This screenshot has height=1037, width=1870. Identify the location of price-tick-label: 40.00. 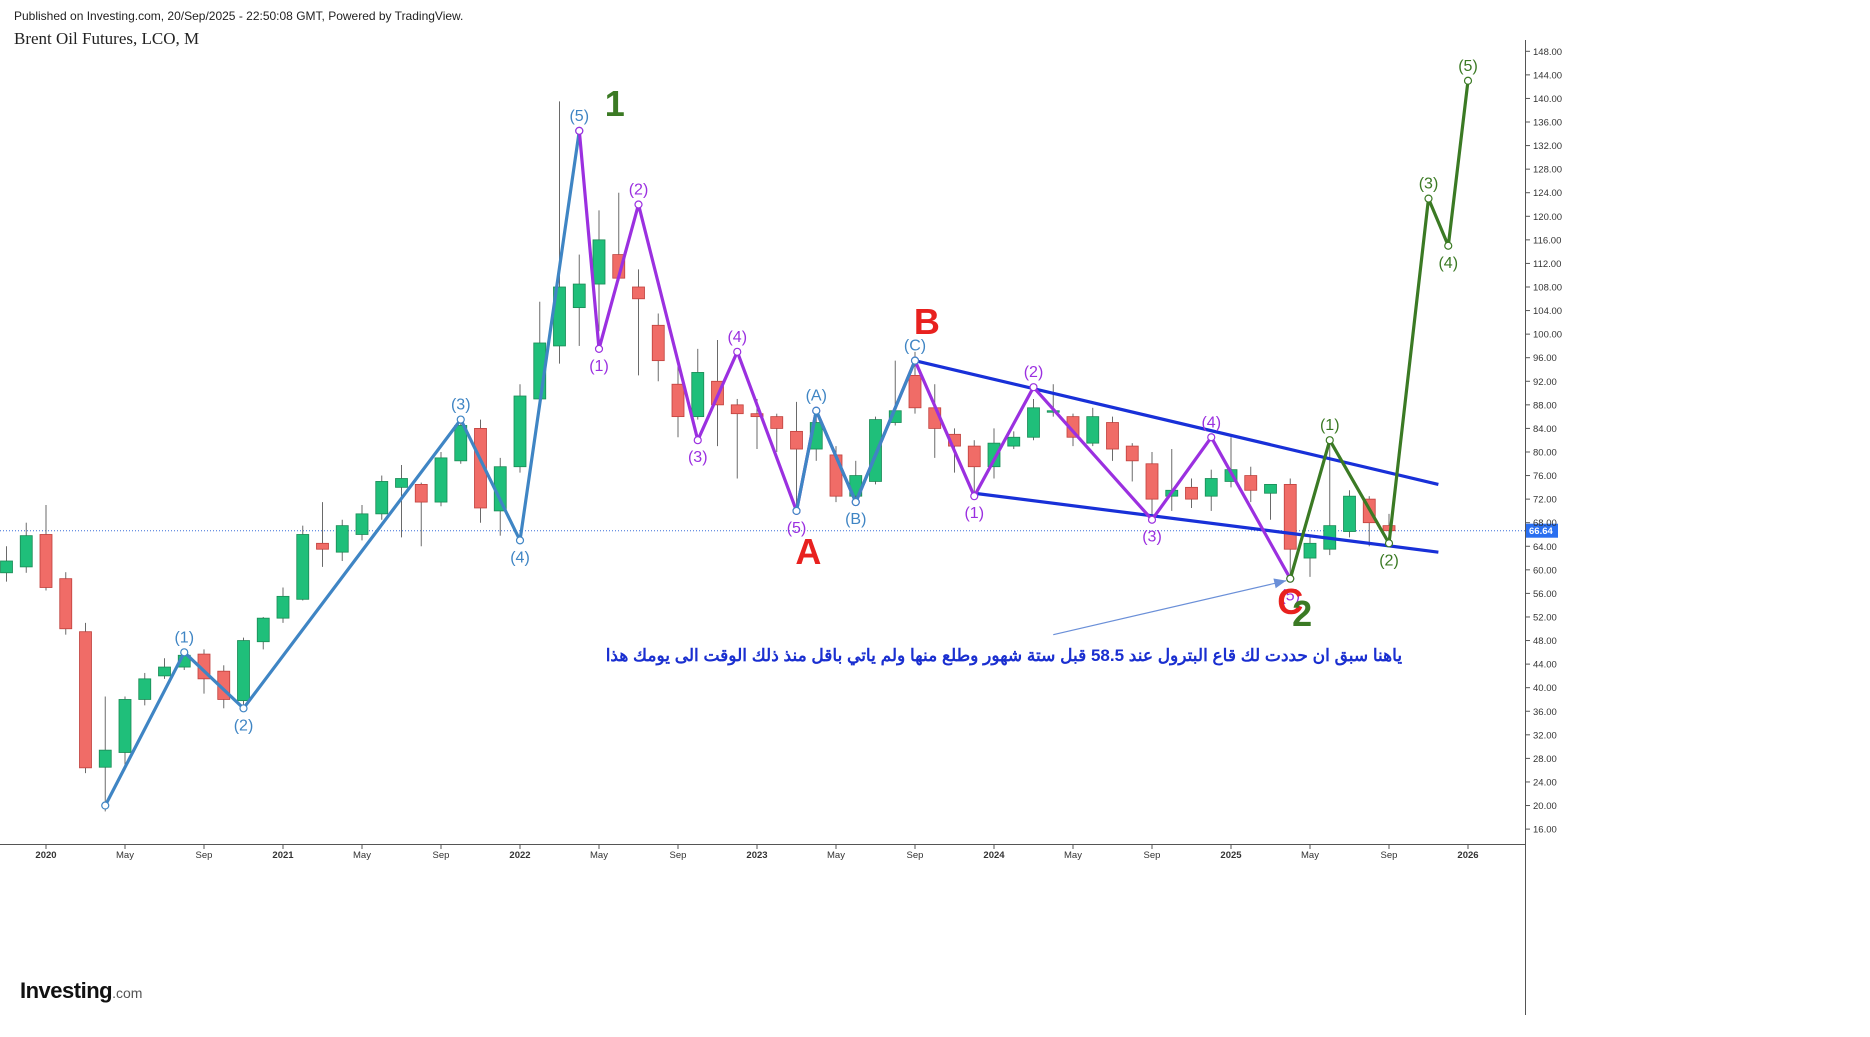
(1545, 688).